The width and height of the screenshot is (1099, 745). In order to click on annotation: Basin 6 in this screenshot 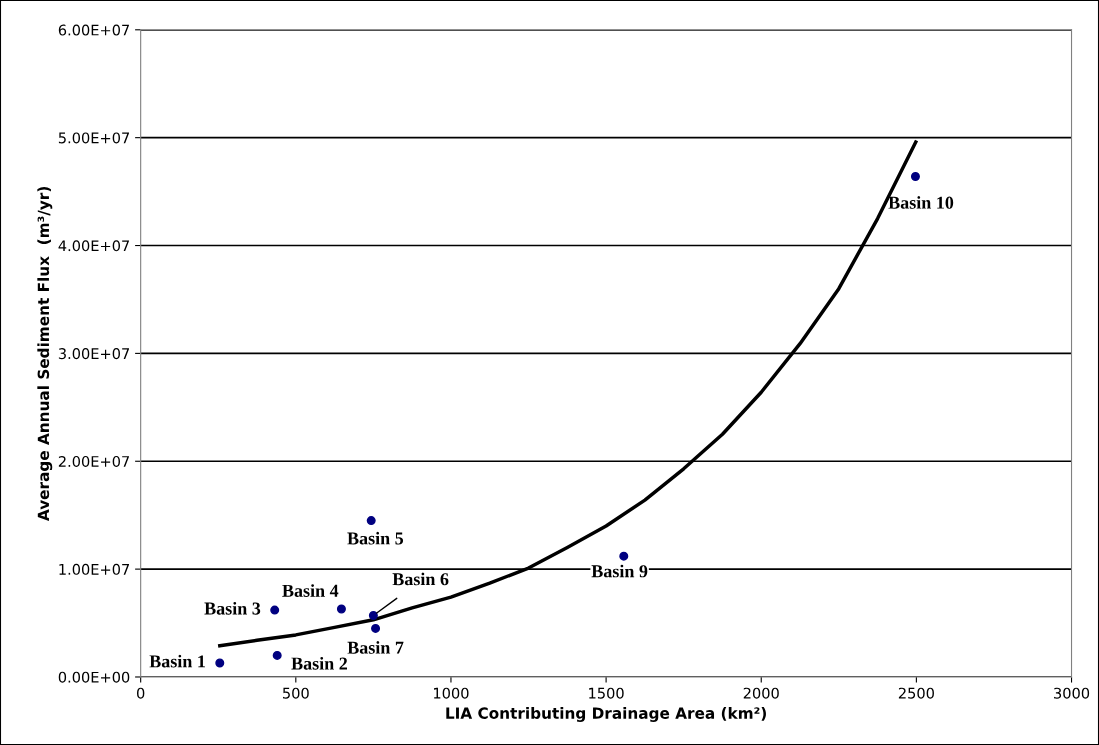, I will do `click(420, 579)`.